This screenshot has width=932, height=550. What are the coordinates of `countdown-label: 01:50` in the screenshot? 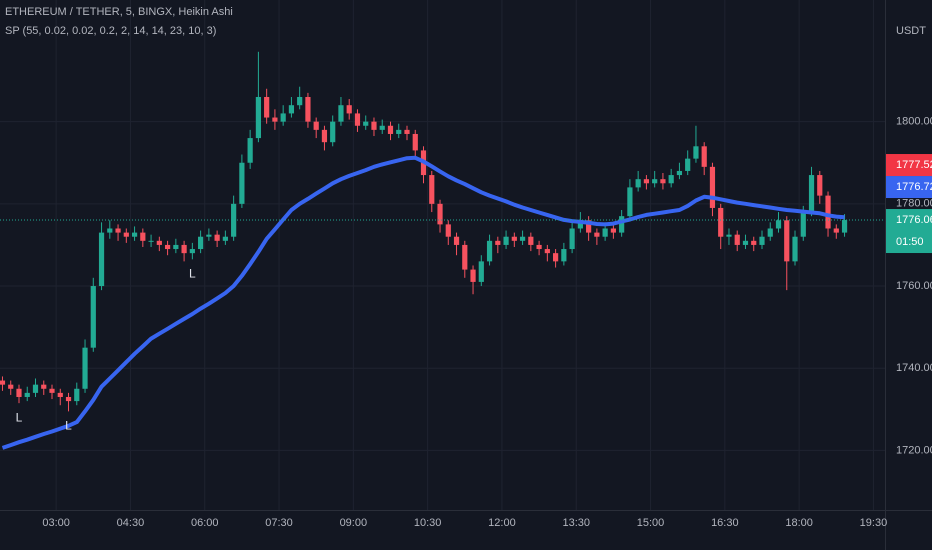 It's located at (910, 242).